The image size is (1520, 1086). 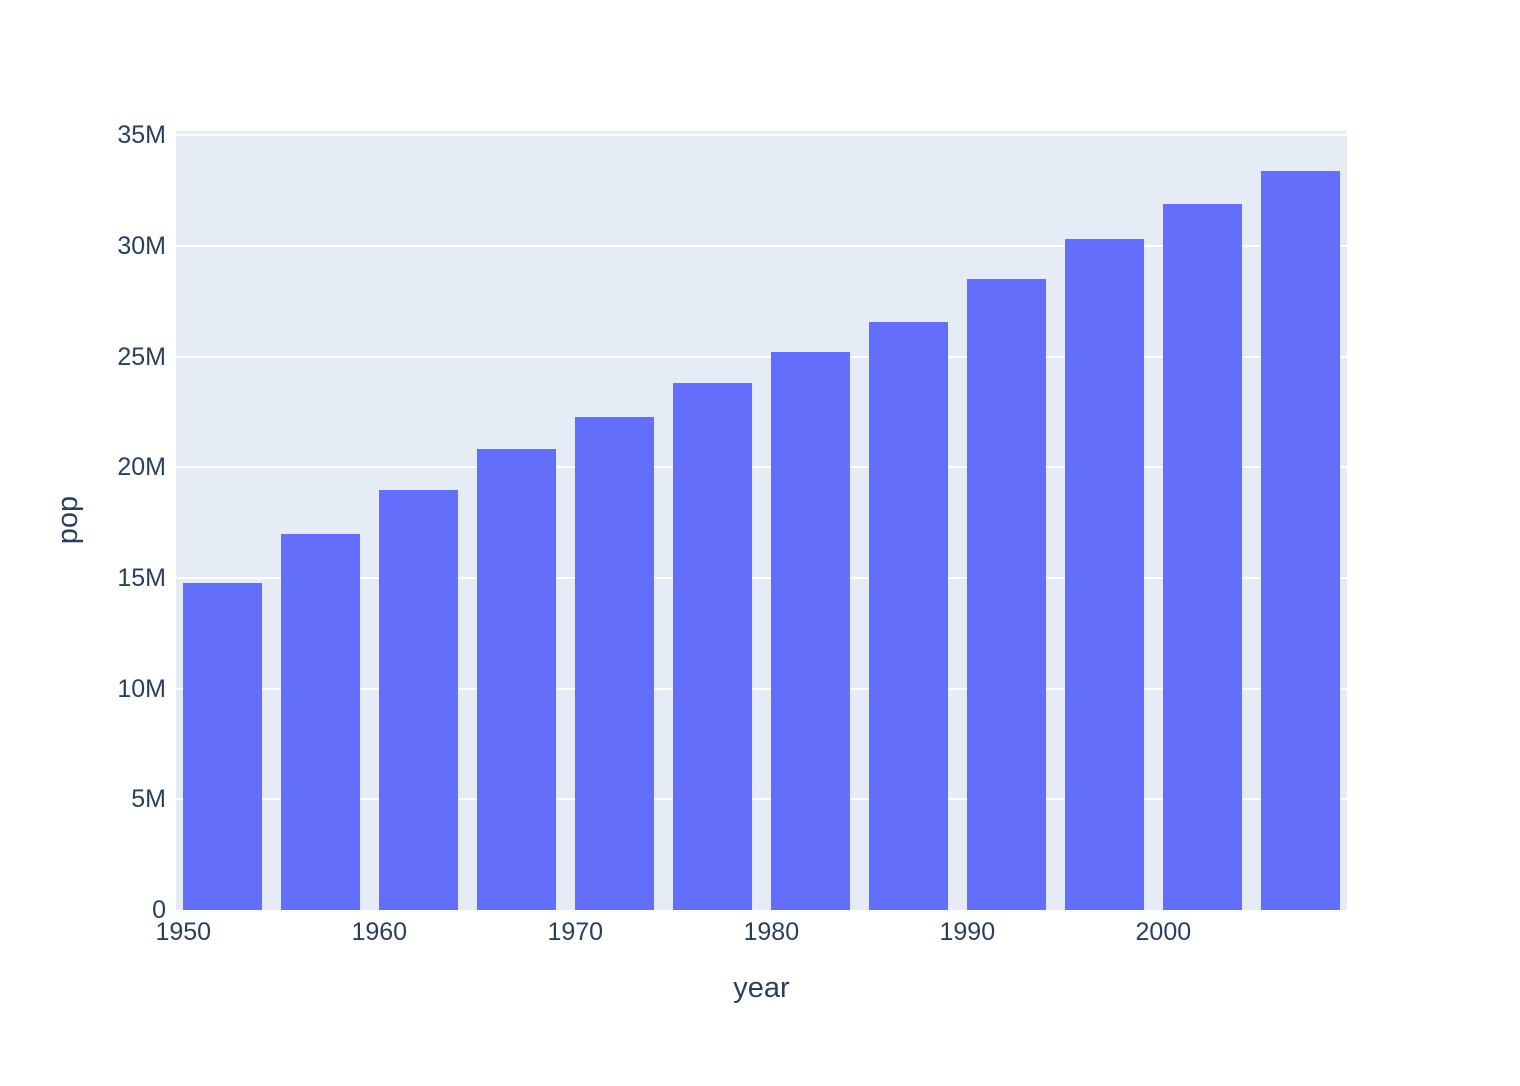 What do you see at coordinates (141, 578) in the screenshot?
I see `y-tick-label-15M: 15M` at bounding box center [141, 578].